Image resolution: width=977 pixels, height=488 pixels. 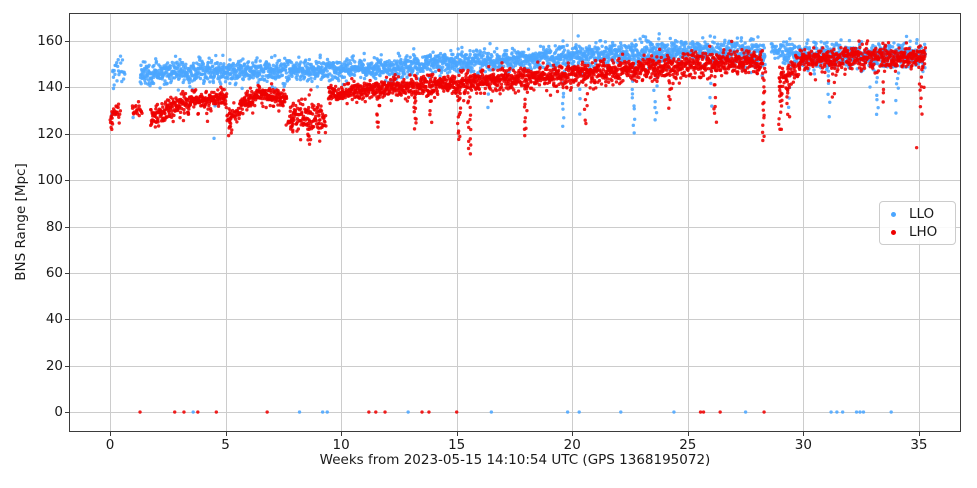 What do you see at coordinates (893, 214) in the screenshot?
I see `llo-marker-icon` at bounding box center [893, 214].